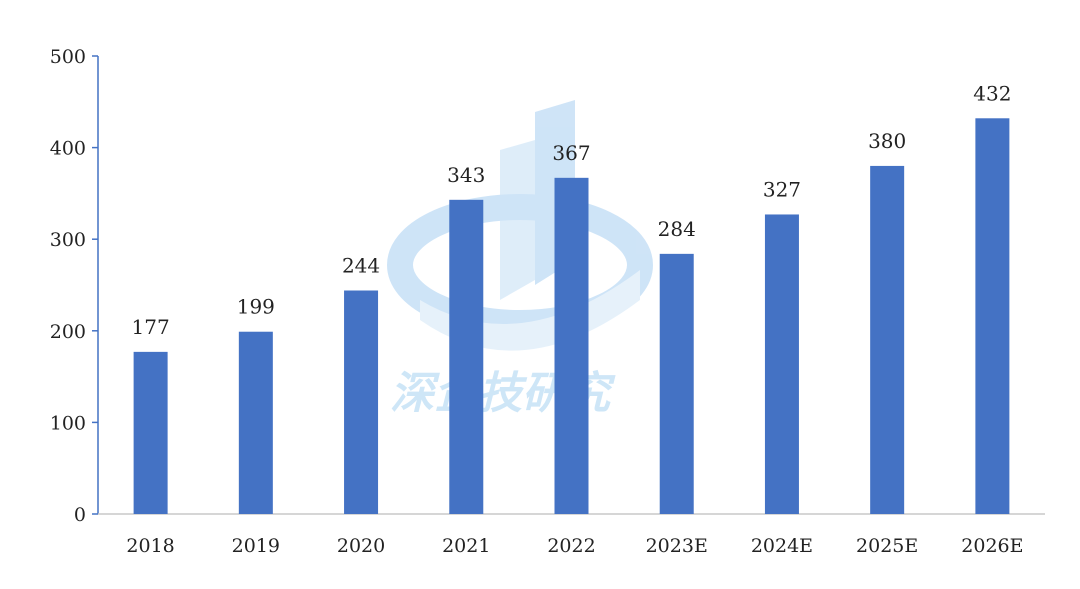  I want to click on x-tick-label-2025E: 2025E, so click(887, 546).